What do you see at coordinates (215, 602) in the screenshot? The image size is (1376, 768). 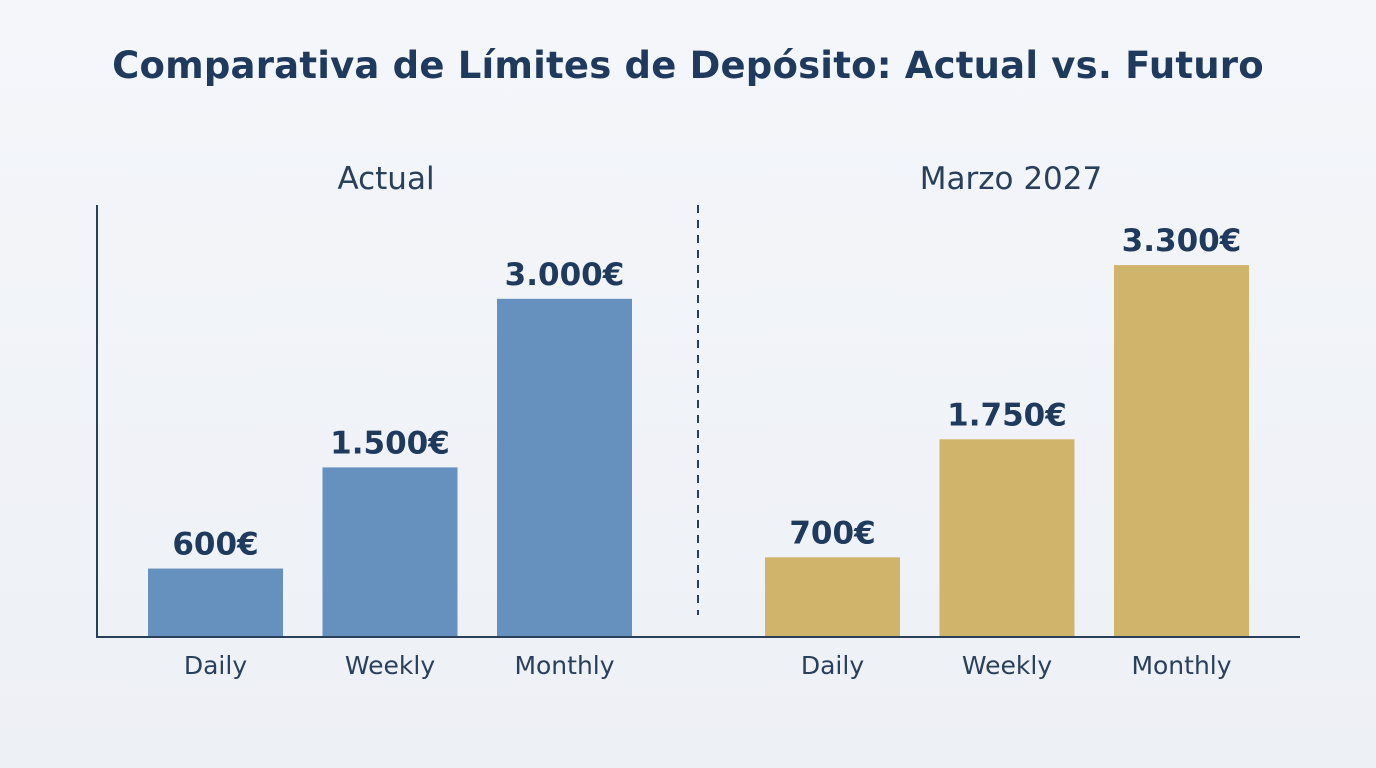 I see `bar-actual-daily` at bounding box center [215, 602].